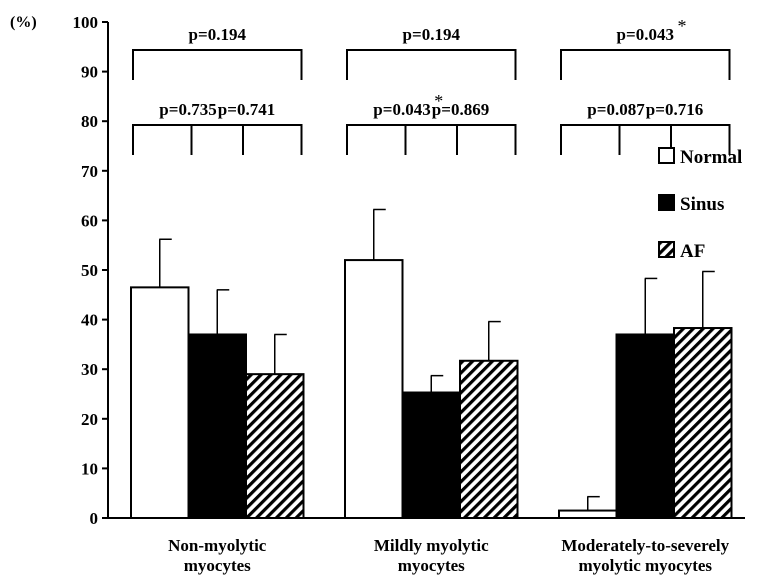 The width and height of the screenshot is (767, 579). Describe the element at coordinates (89, 171) in the screenshot. I see `y-tick-label: 70` at that location.